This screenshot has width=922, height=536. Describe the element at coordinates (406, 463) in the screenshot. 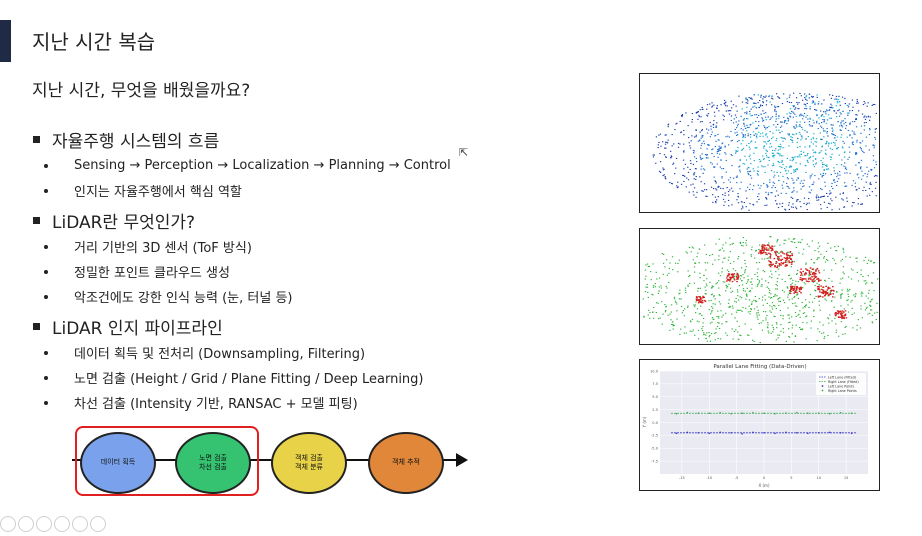

I see `pipeline-node-tracking: 객체 추적` at that location.